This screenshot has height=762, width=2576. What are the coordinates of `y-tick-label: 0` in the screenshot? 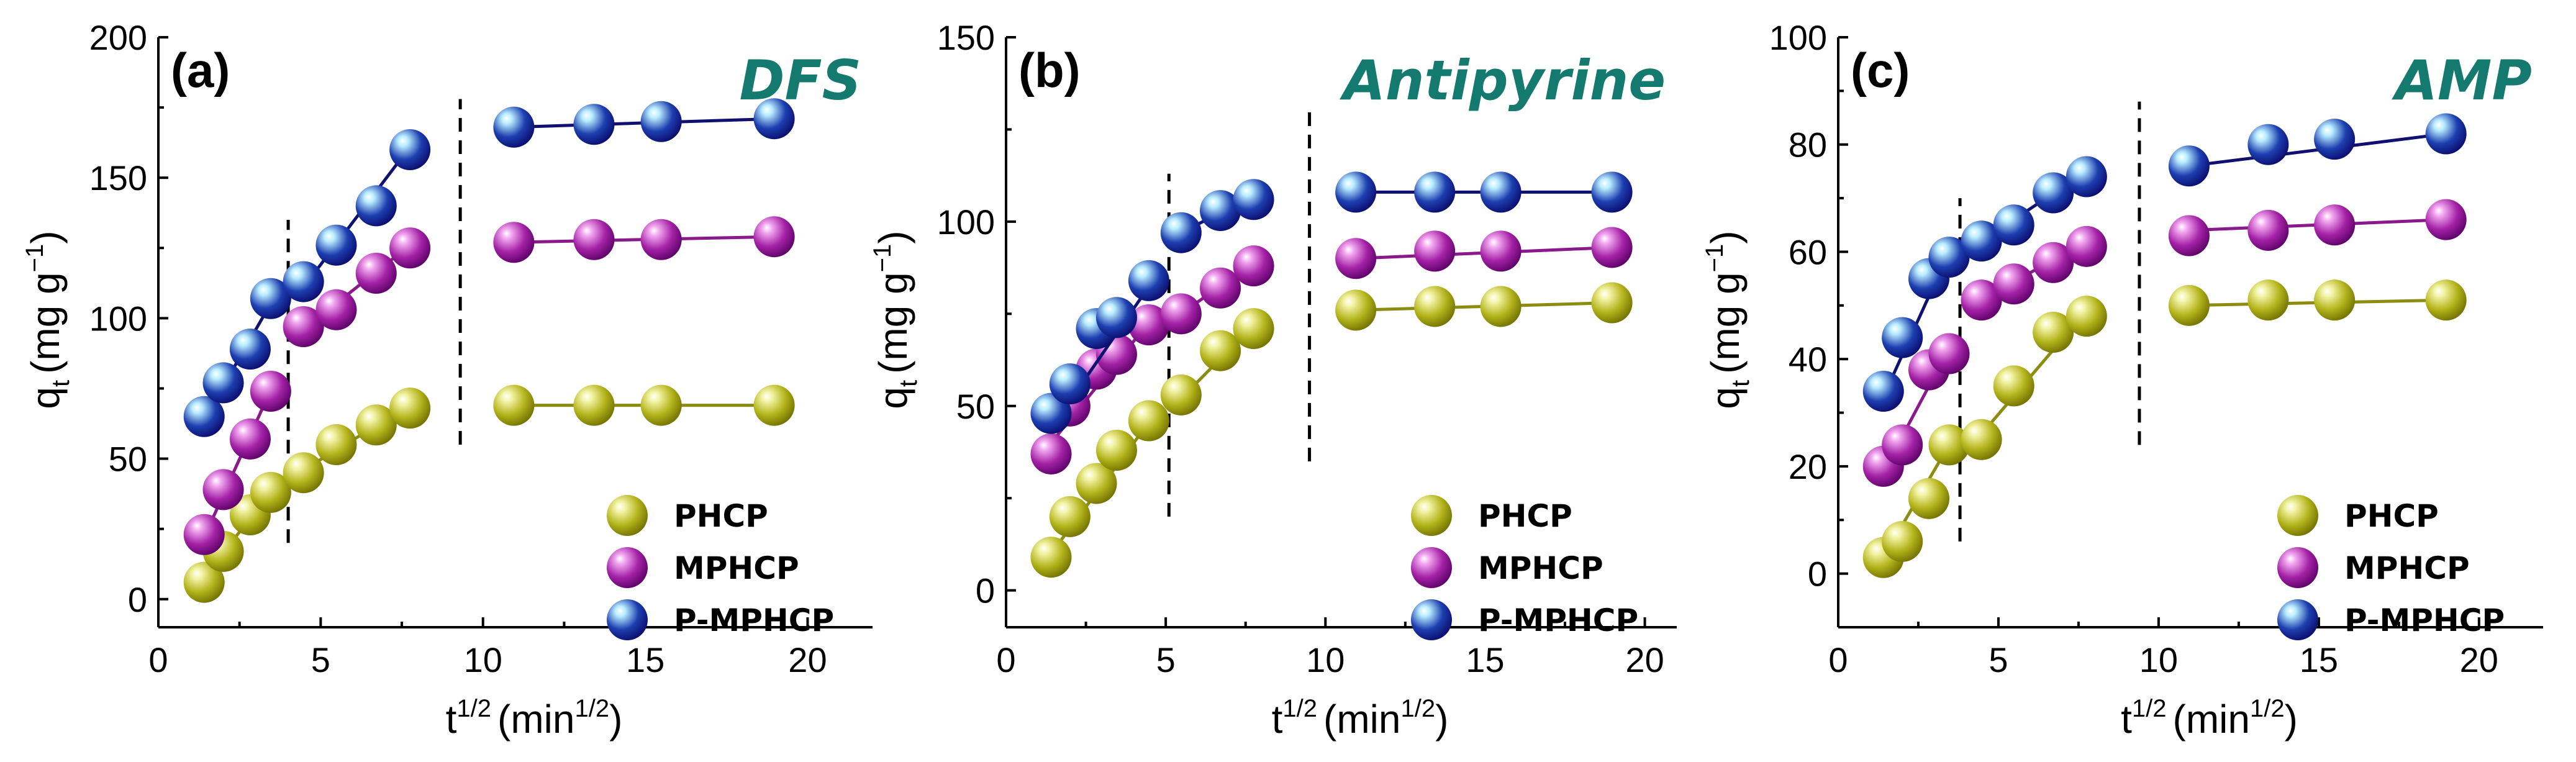 It's located at (137, 599).